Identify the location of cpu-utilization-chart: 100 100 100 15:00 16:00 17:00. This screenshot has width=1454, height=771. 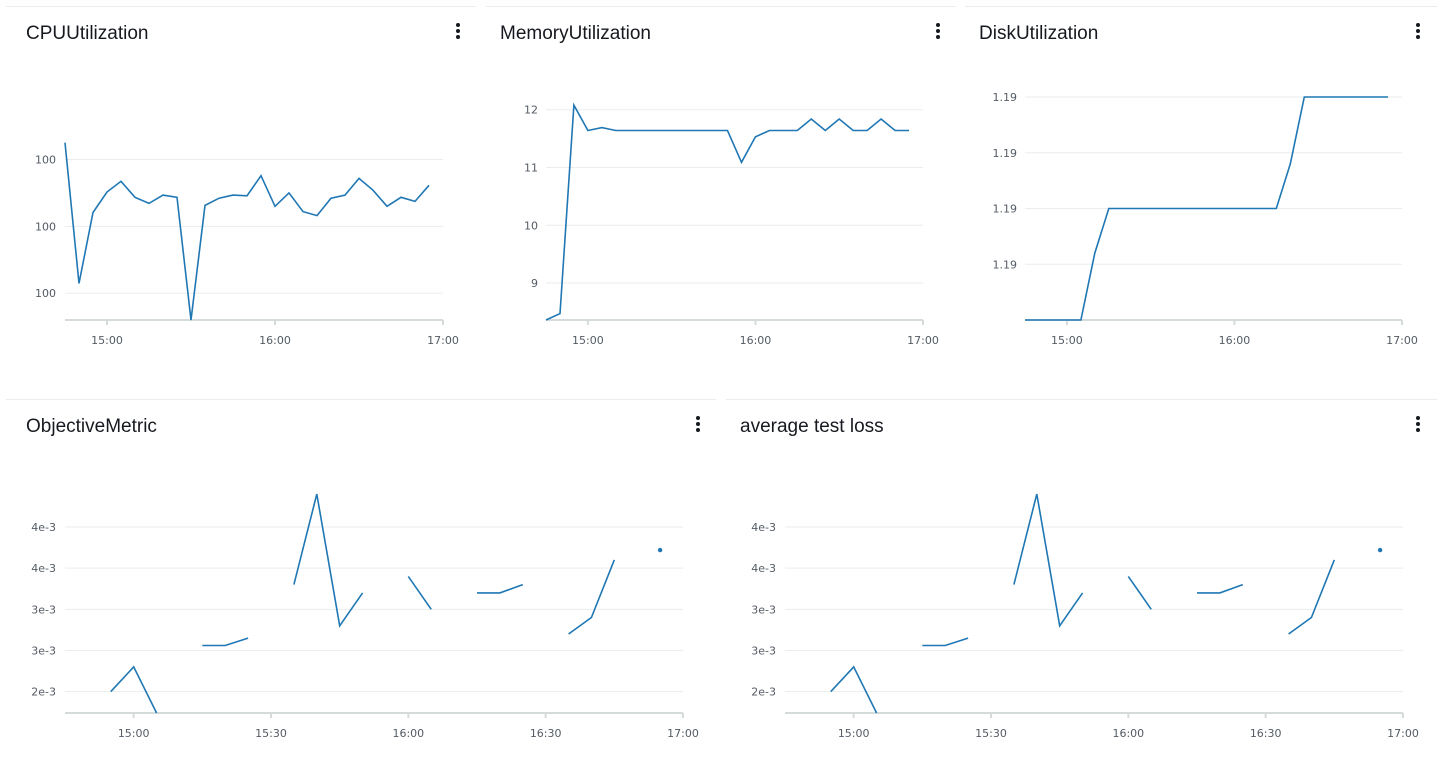
(247, 244).